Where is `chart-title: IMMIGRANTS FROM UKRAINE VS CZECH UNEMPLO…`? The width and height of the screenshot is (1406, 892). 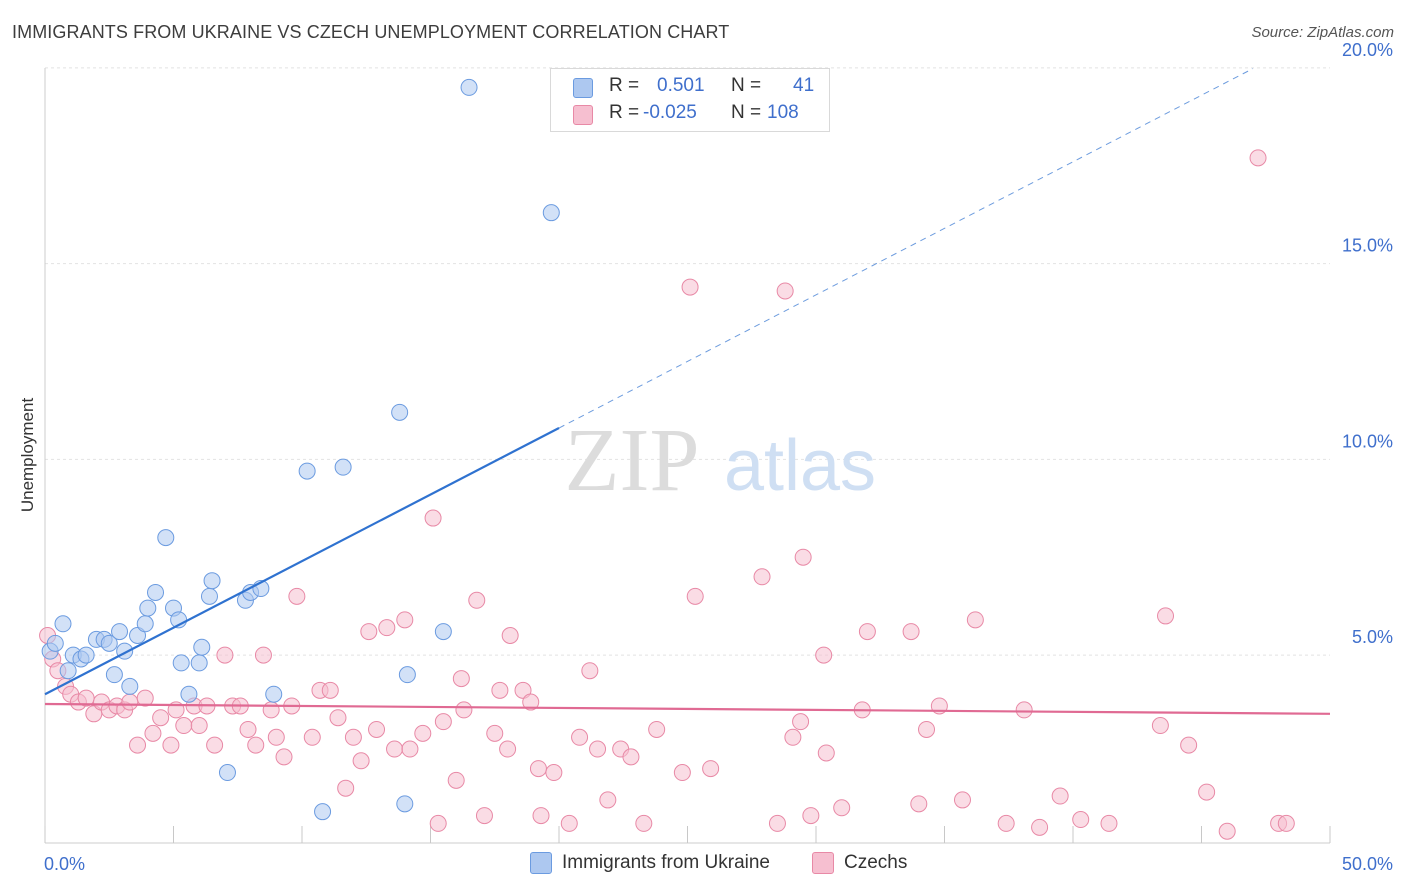
chart-title: IMMIGRANTS FROM UKRAINE VS CZECH UNEMPLO… is located at coordinates (371, 32).